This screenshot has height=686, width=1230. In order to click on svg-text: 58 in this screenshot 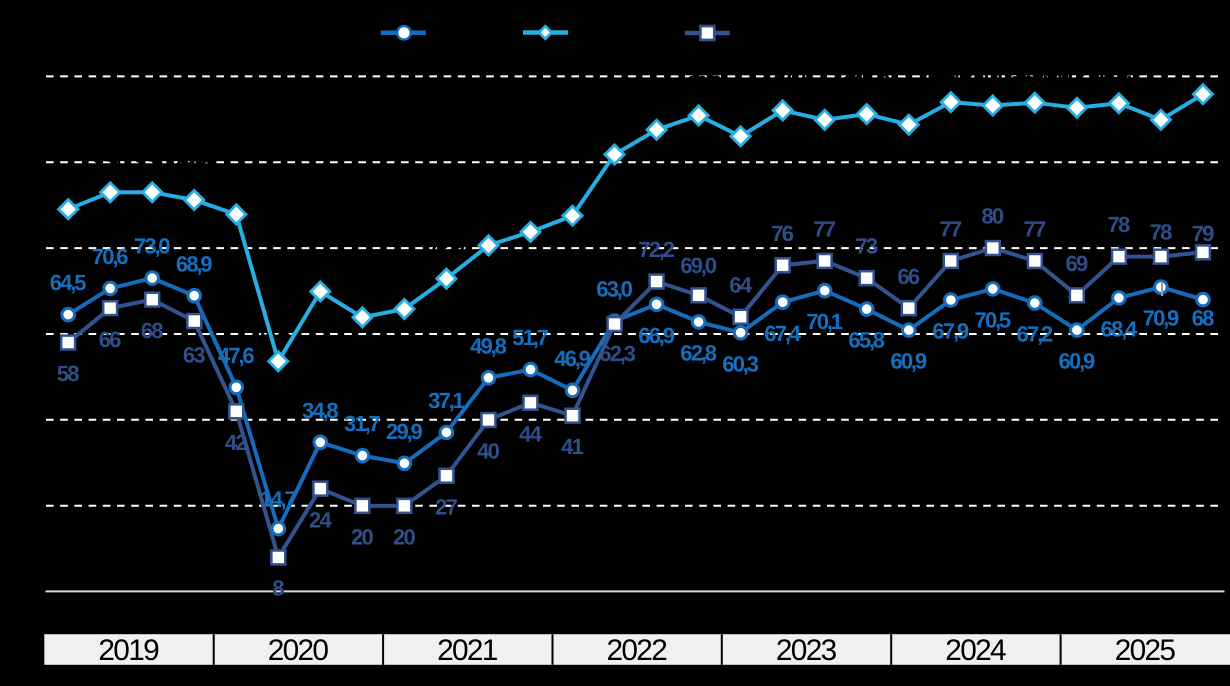, I will do `click(68, 373)`.